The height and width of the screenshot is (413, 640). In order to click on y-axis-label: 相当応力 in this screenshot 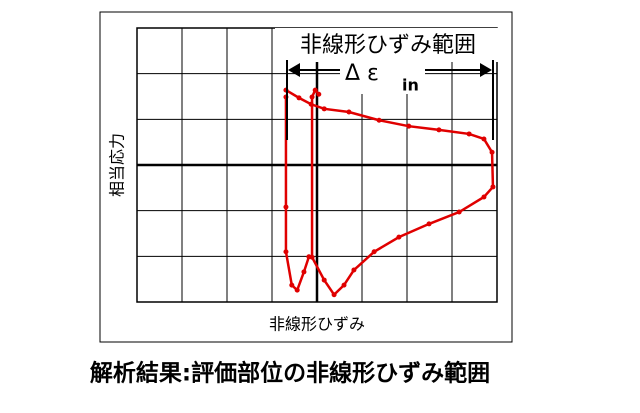, I will do `click(117, 165)`.